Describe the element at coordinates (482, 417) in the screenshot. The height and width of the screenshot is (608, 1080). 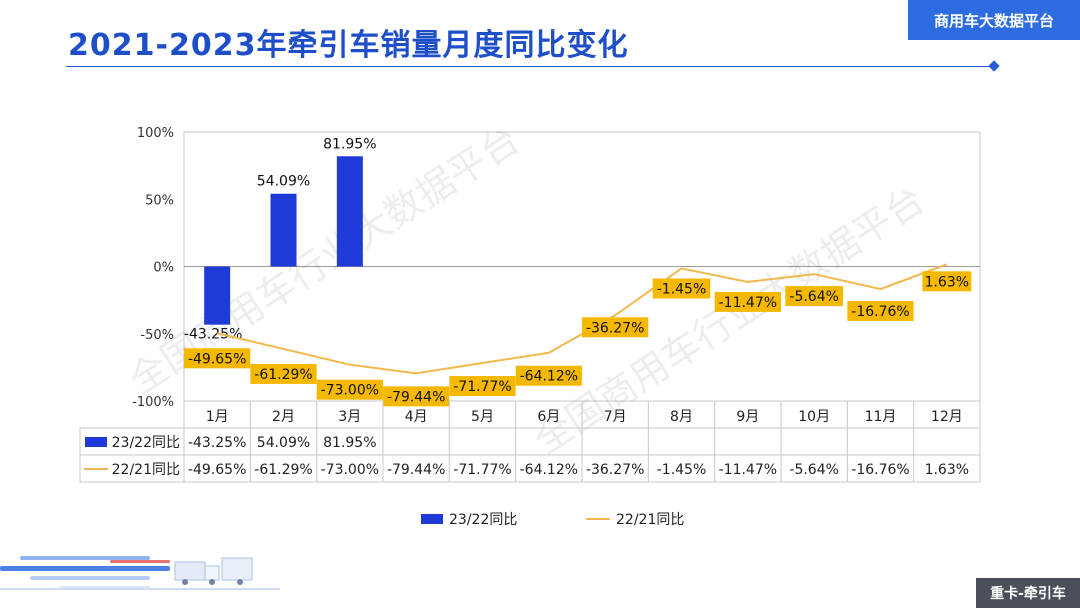
I see `x-tick-label: 5月` at that location.